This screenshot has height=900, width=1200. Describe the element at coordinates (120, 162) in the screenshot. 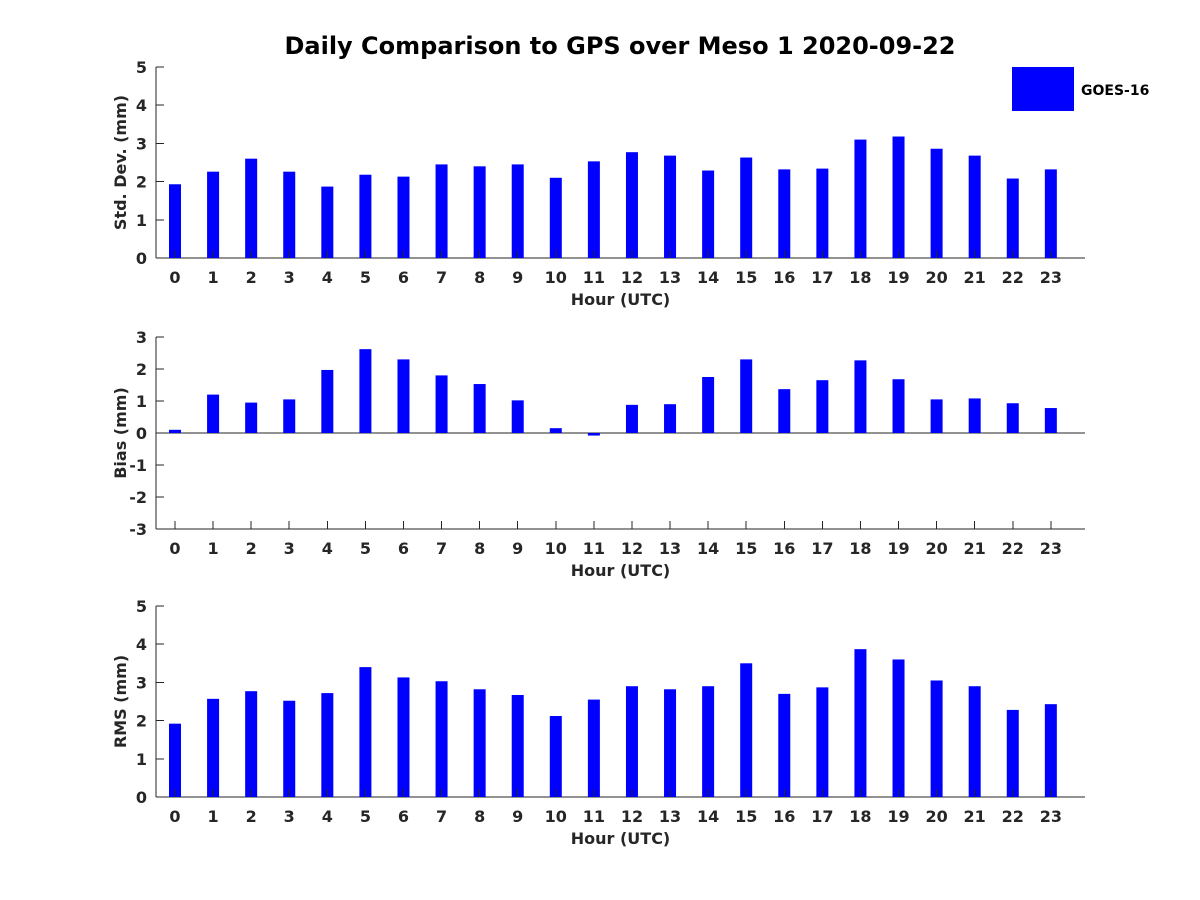

I see `y-axis-label: Std. Dev. (mm)` at that location.